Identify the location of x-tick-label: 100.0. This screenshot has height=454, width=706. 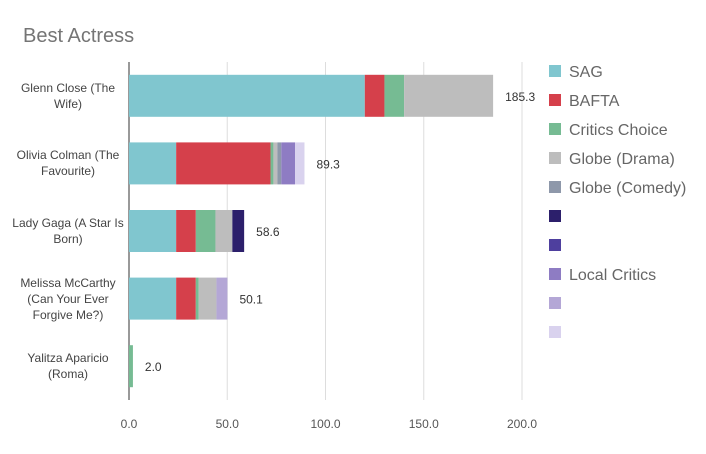
(325, 424).